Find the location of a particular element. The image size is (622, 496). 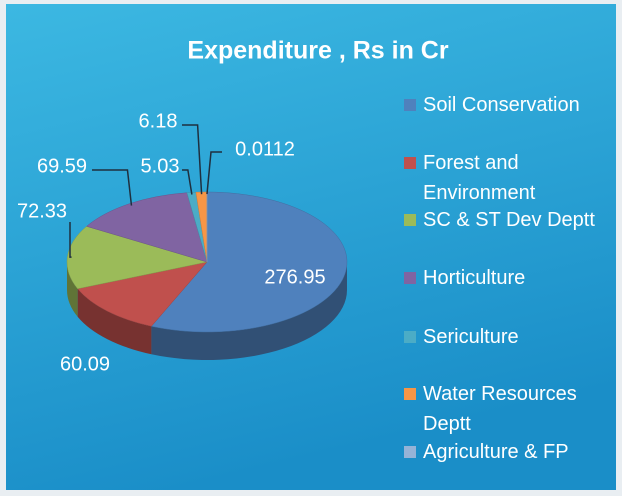

data-label: 0.0112 is located at coordinates (265, 149).